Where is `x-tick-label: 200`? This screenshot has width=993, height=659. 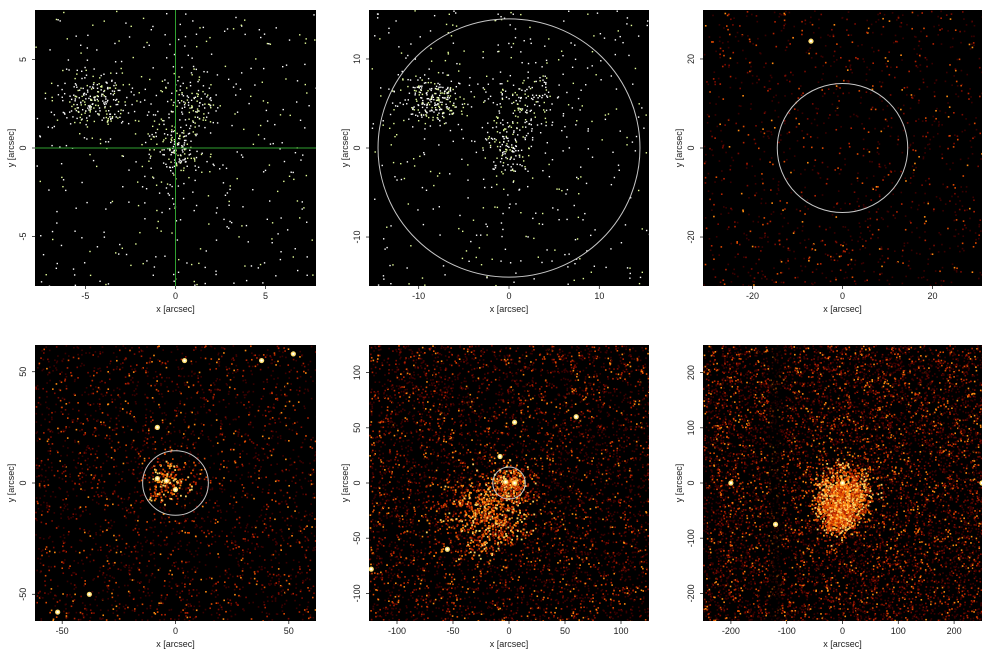 x-tick-label: 200 is located at coordinates (954, 631).